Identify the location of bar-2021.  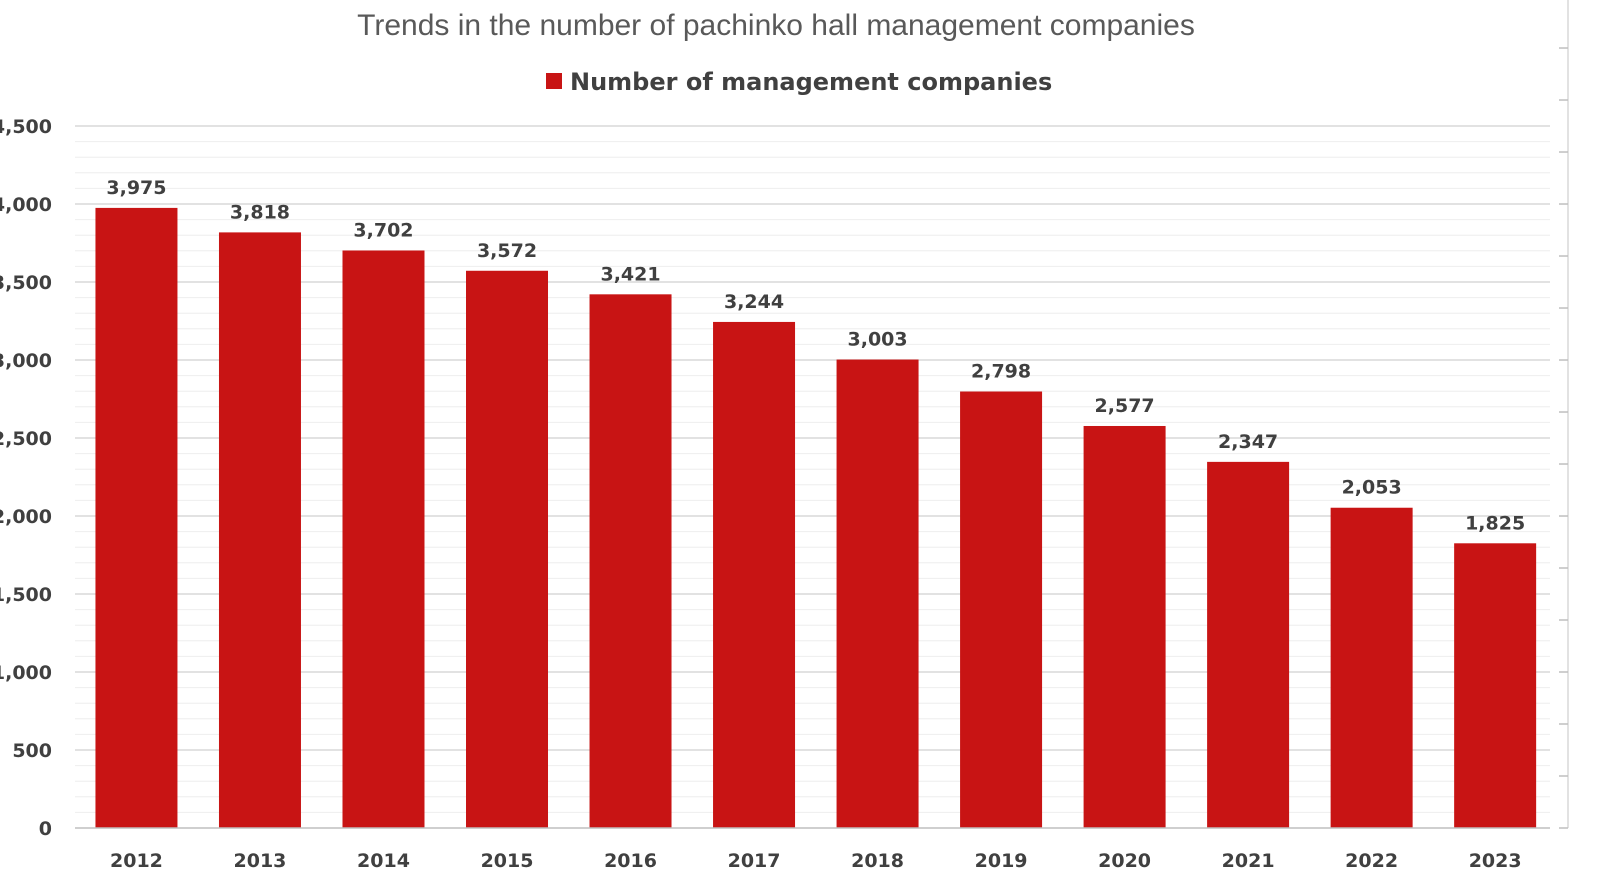
(1248, 644).